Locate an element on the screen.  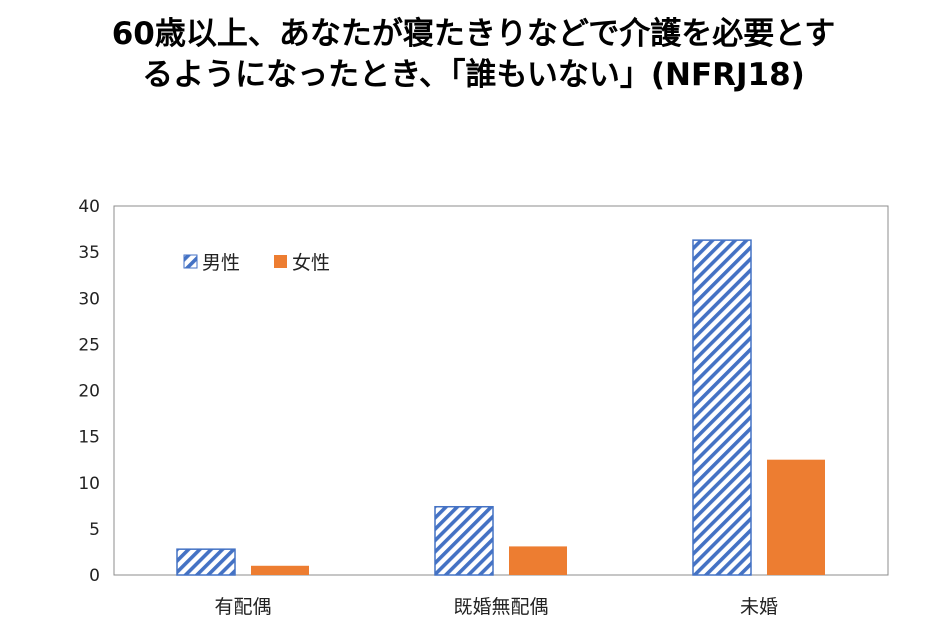
y-tick-label: 5 is located at coordinates (94, 530).